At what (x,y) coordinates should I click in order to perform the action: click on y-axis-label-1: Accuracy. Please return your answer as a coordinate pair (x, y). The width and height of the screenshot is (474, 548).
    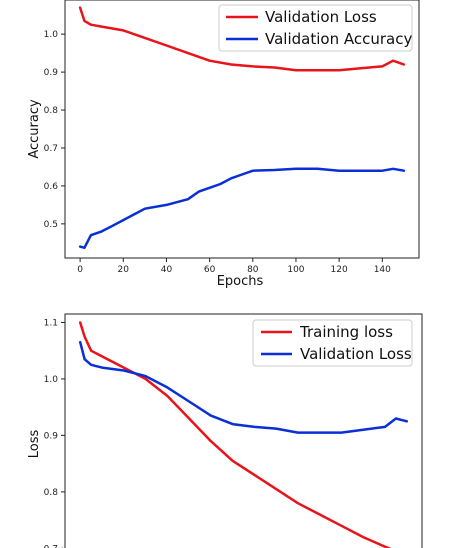
    Looking at the image, I should click on (34, 129).